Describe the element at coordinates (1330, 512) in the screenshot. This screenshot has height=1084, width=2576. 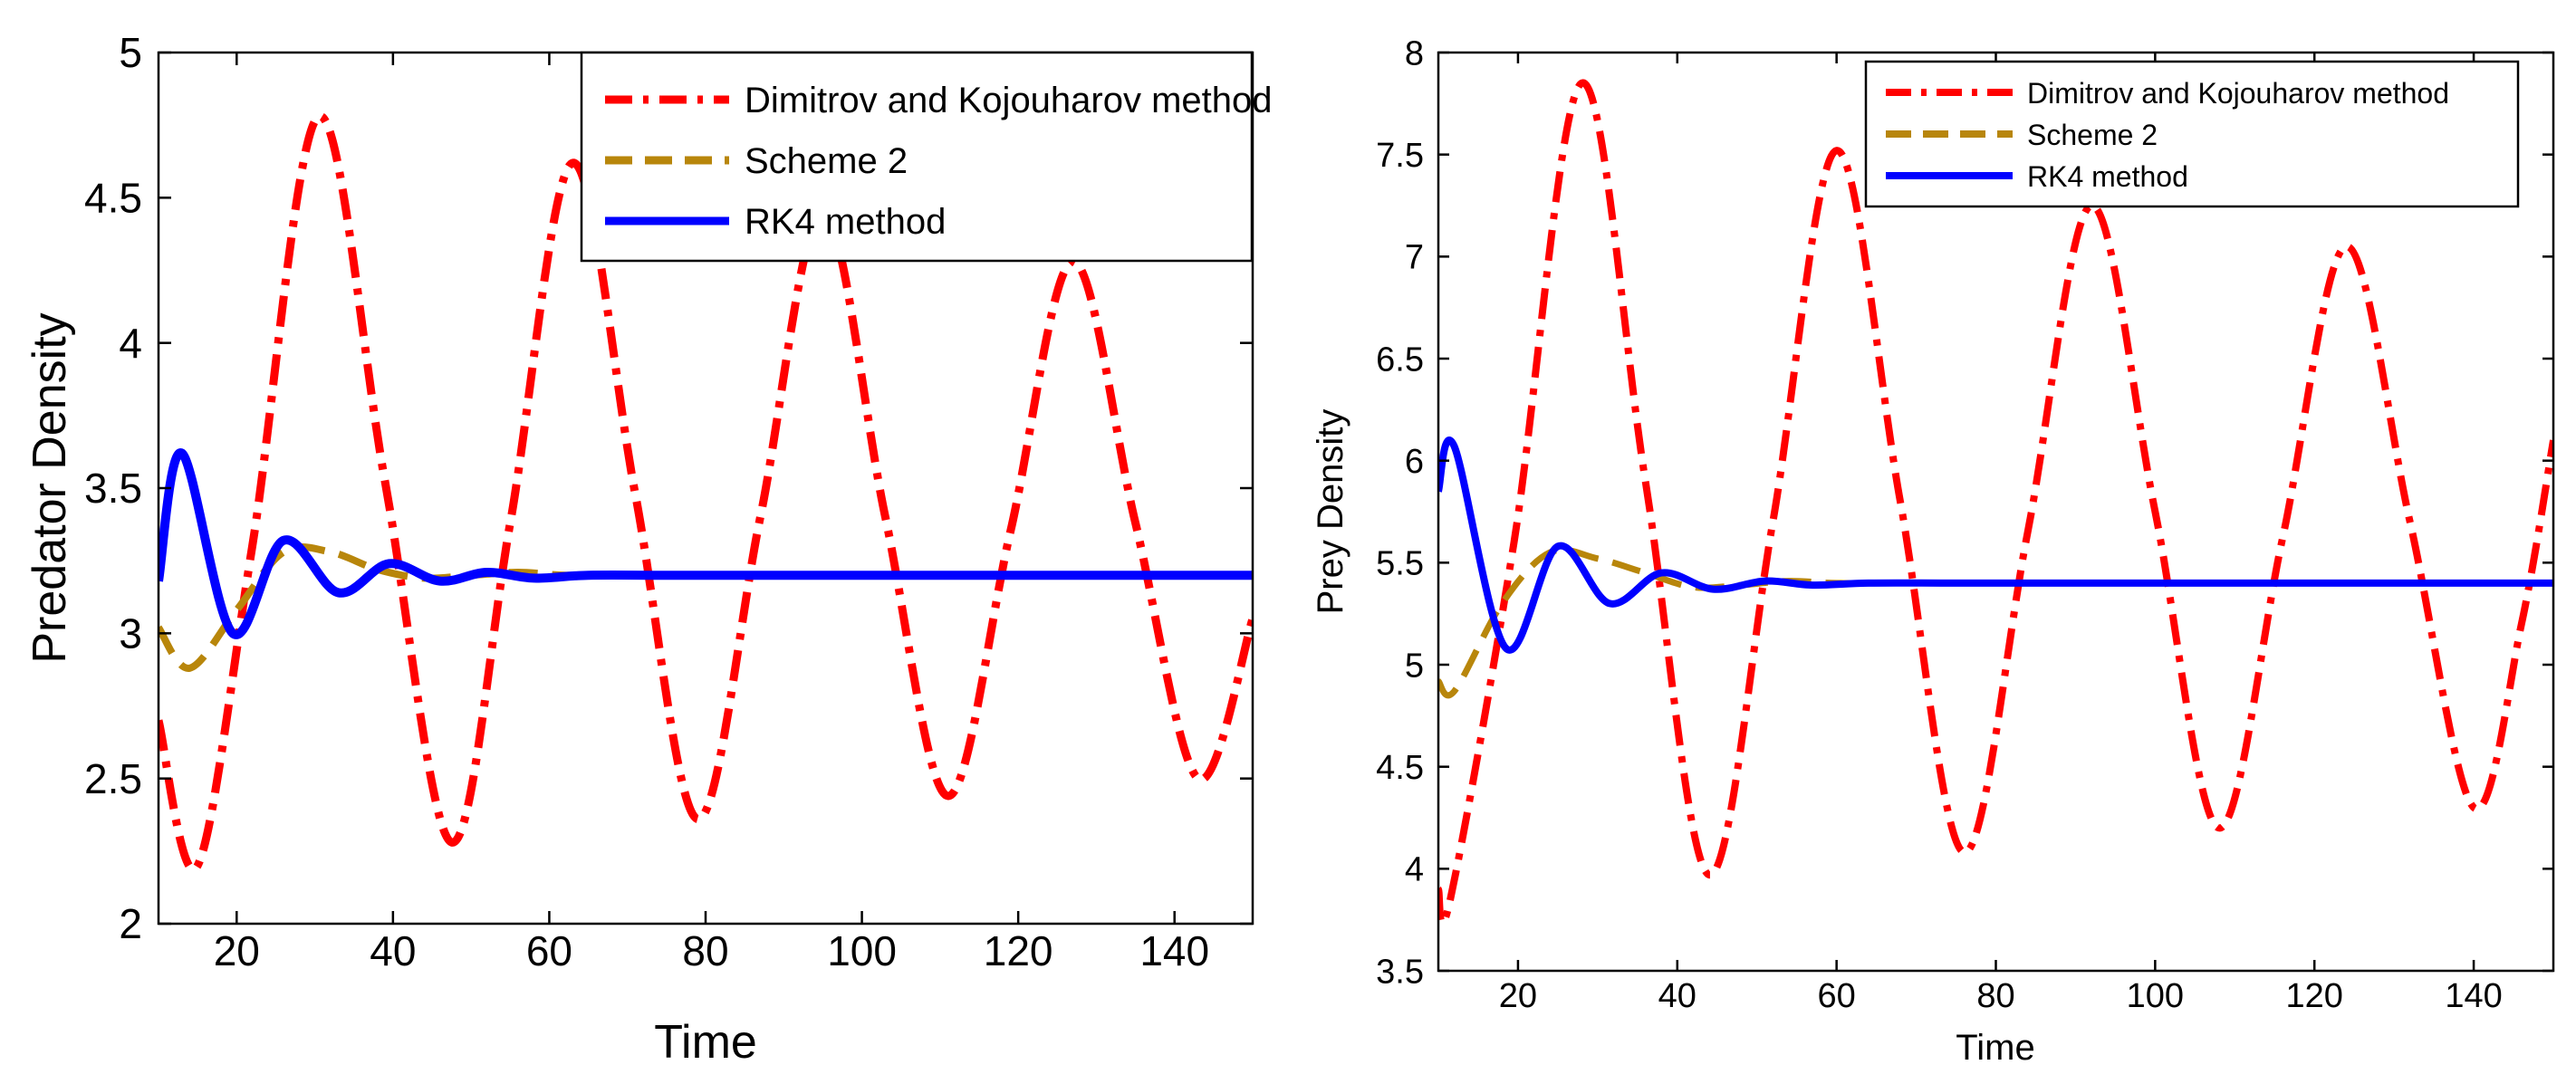
I see `y-axis-title: Prey Density` at that location.